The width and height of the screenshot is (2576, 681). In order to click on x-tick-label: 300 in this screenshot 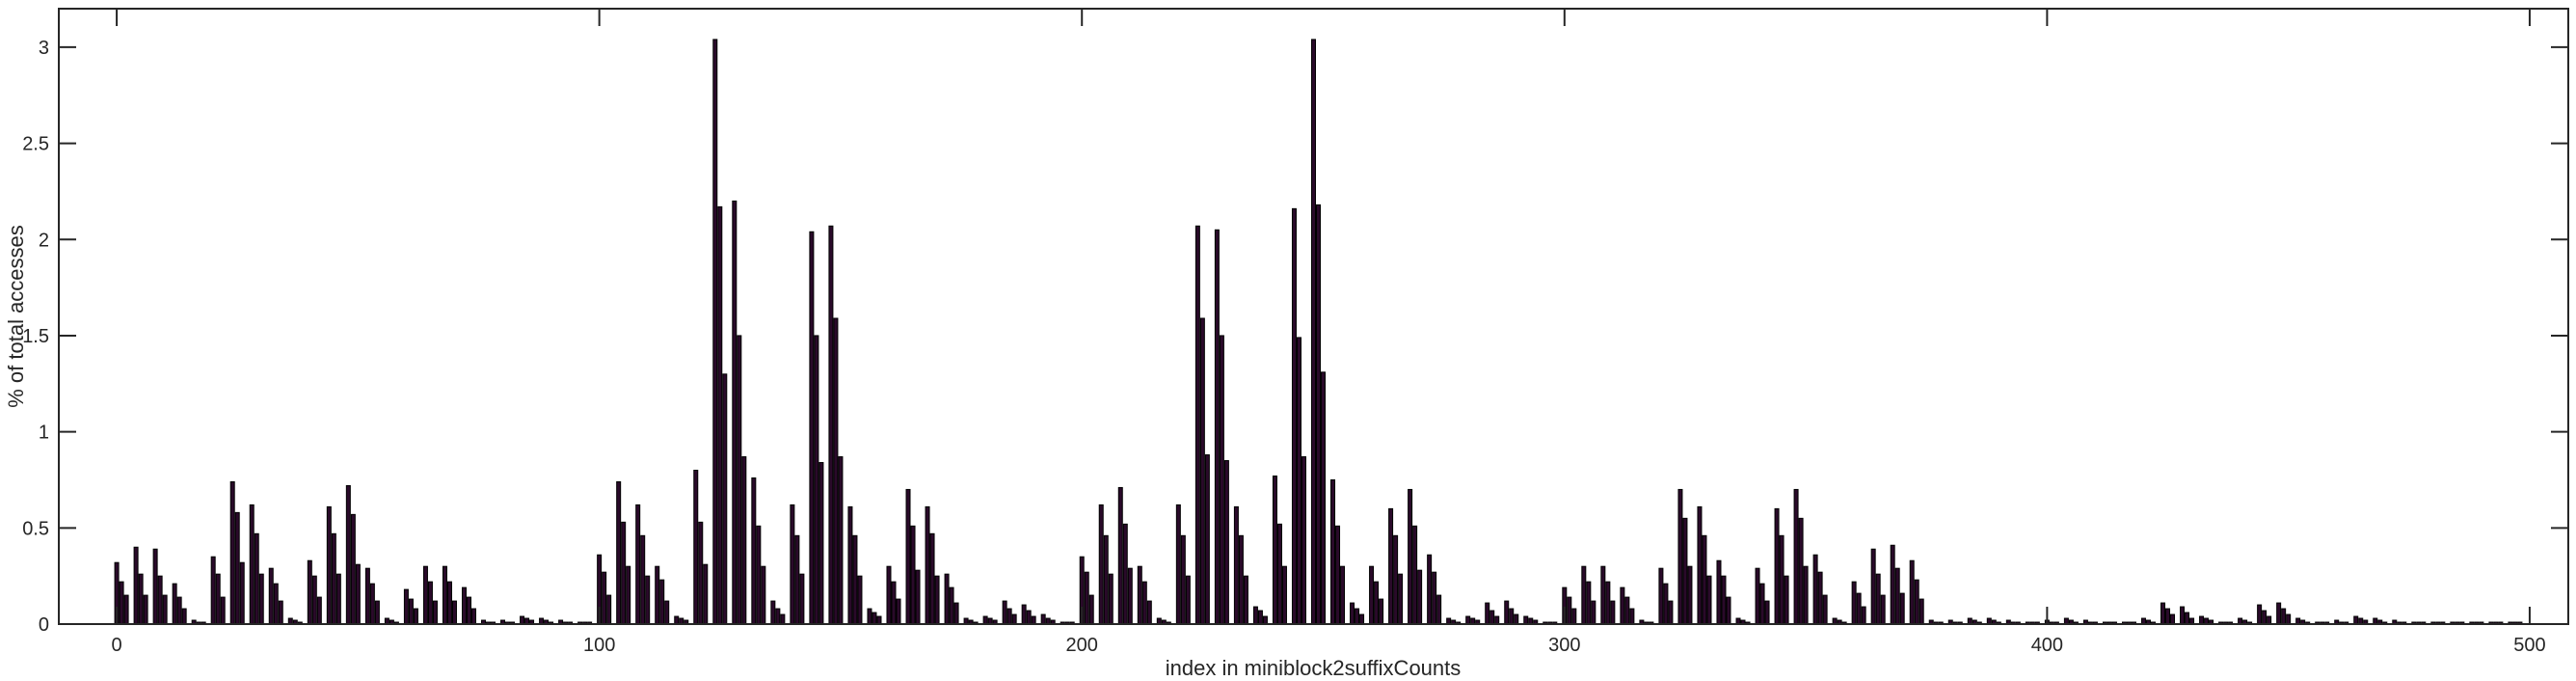, I will do `click(1564, 645)`.